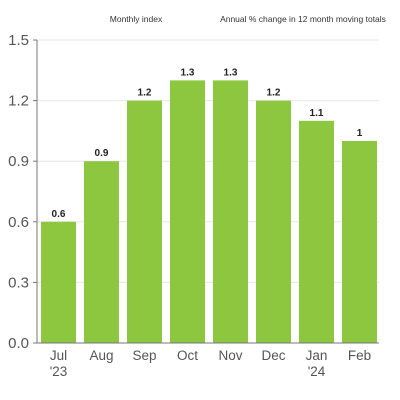 This screenshot has height=400, width=400. What do you see at coordinates (18, 282) in the screenshot?
I see `y-tick-label: 0.3` at bounding box center [18, 282].